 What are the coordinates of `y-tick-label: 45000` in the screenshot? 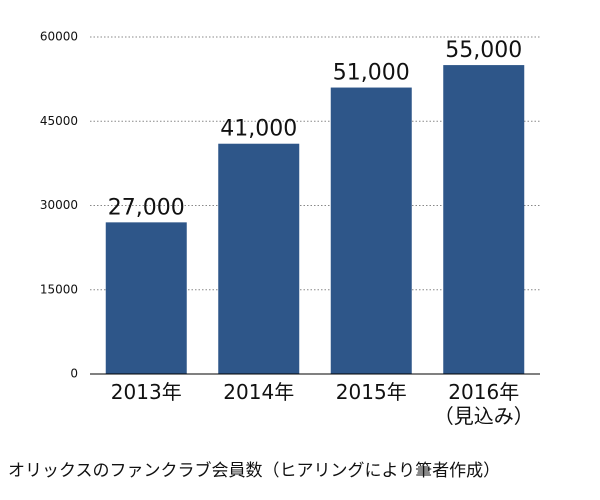 It's located at (59, 121).